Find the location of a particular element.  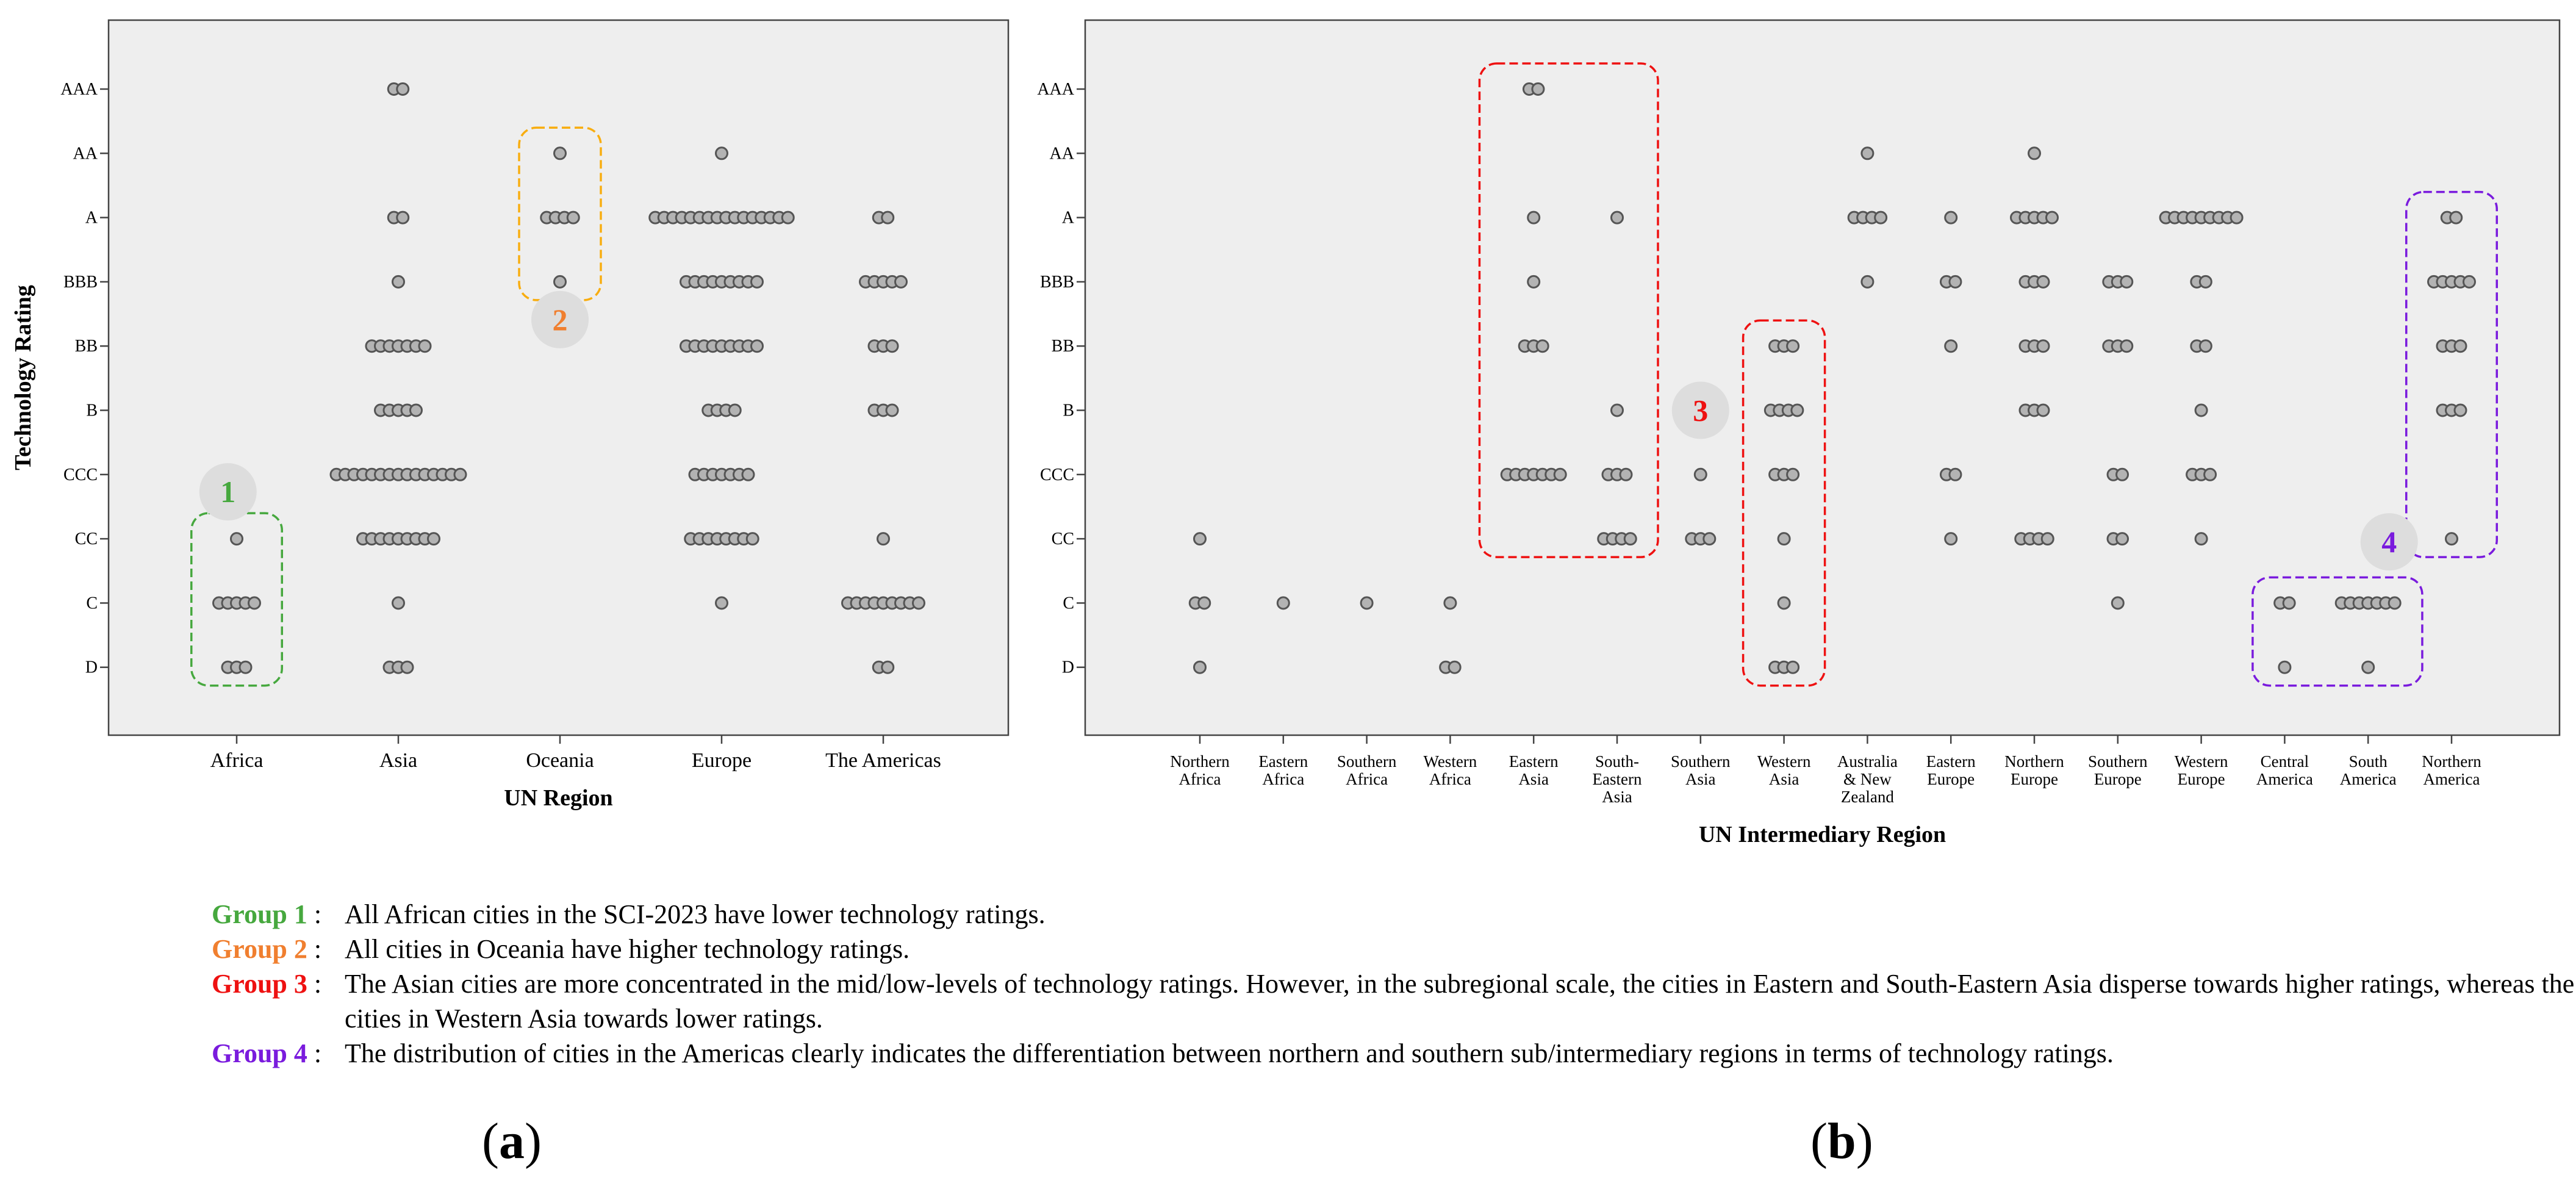

panel-label-b: (b) is located at coordinates (1842, 1141).